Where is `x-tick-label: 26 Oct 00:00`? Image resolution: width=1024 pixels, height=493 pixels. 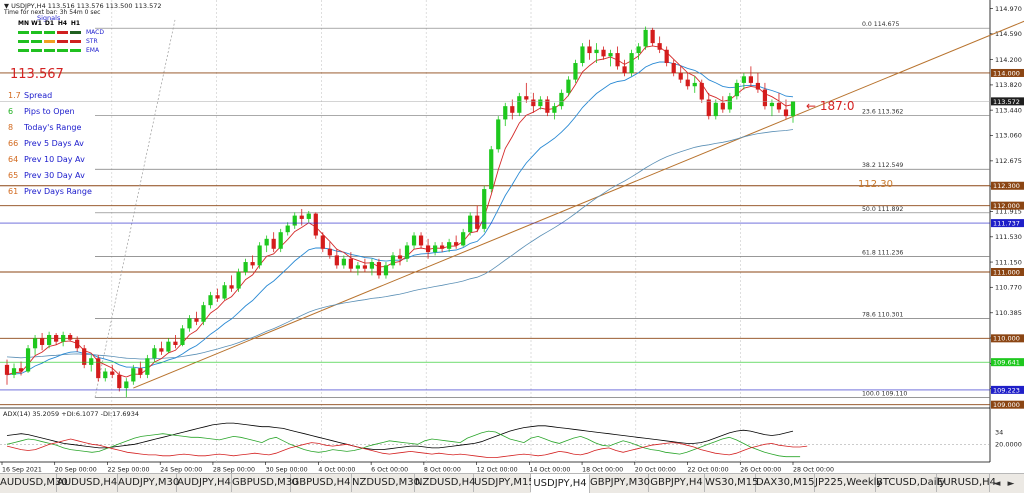 x-tick-label: 26 Oct 00:00 is located at coordinates (760, 470).